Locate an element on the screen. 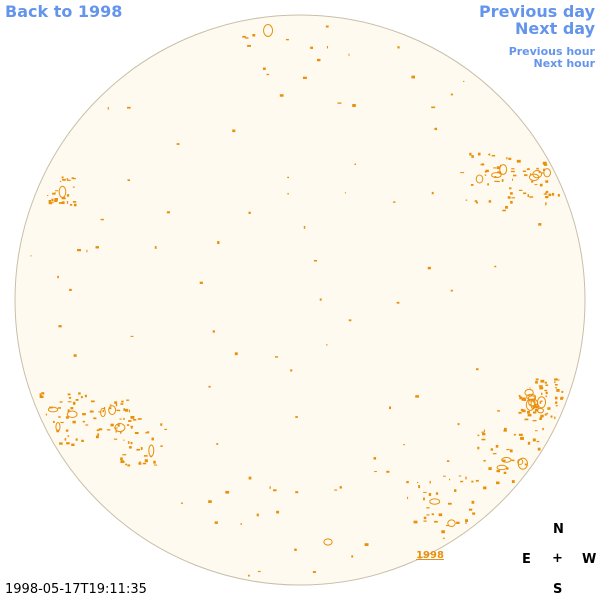 Image resolution: width=600 pixels, height=600 pixels. next-day-link: Next day is located at coordinates (555, 28).